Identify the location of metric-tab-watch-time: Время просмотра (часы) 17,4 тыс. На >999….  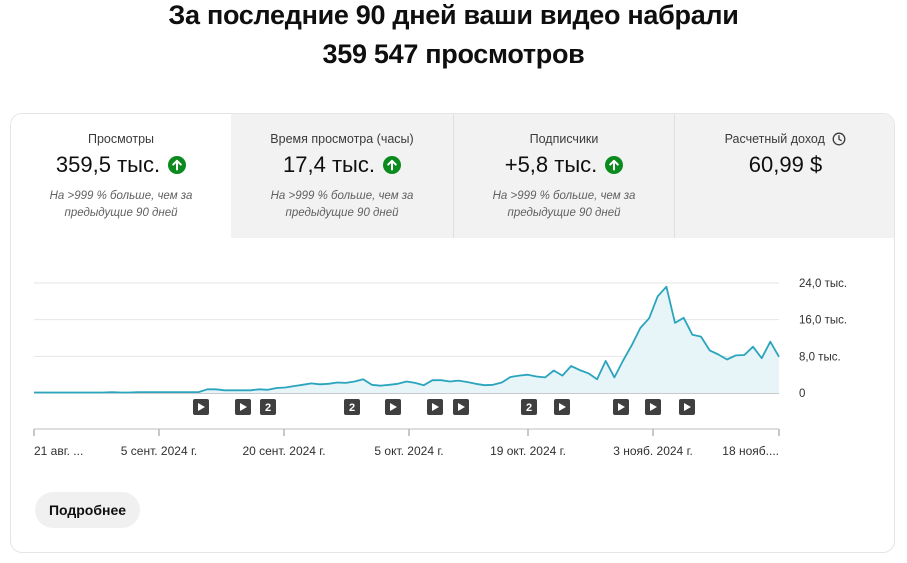
(342, 176).